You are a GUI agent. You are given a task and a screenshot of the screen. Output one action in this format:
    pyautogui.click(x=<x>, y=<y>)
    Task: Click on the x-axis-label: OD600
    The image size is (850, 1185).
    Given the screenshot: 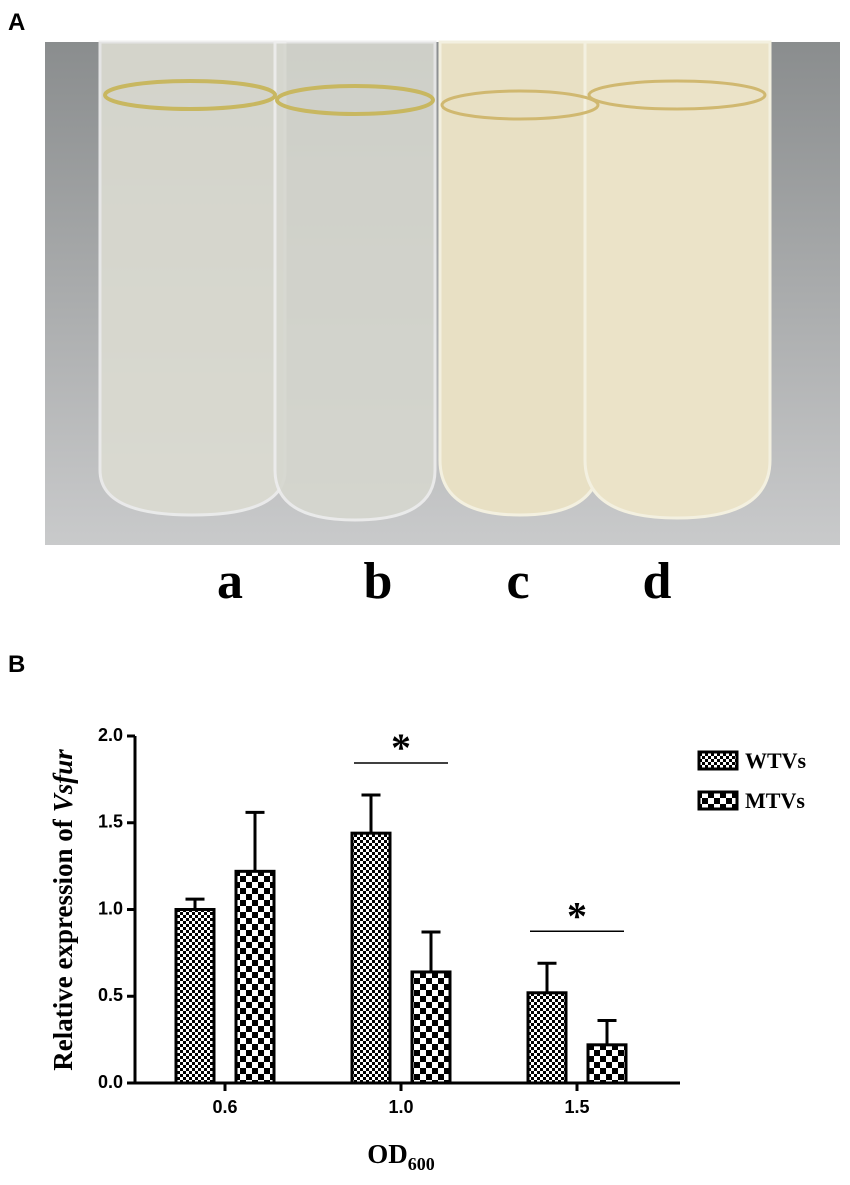 What is the action you would take?
    pyautogui.click(x=401, y=1156)
    